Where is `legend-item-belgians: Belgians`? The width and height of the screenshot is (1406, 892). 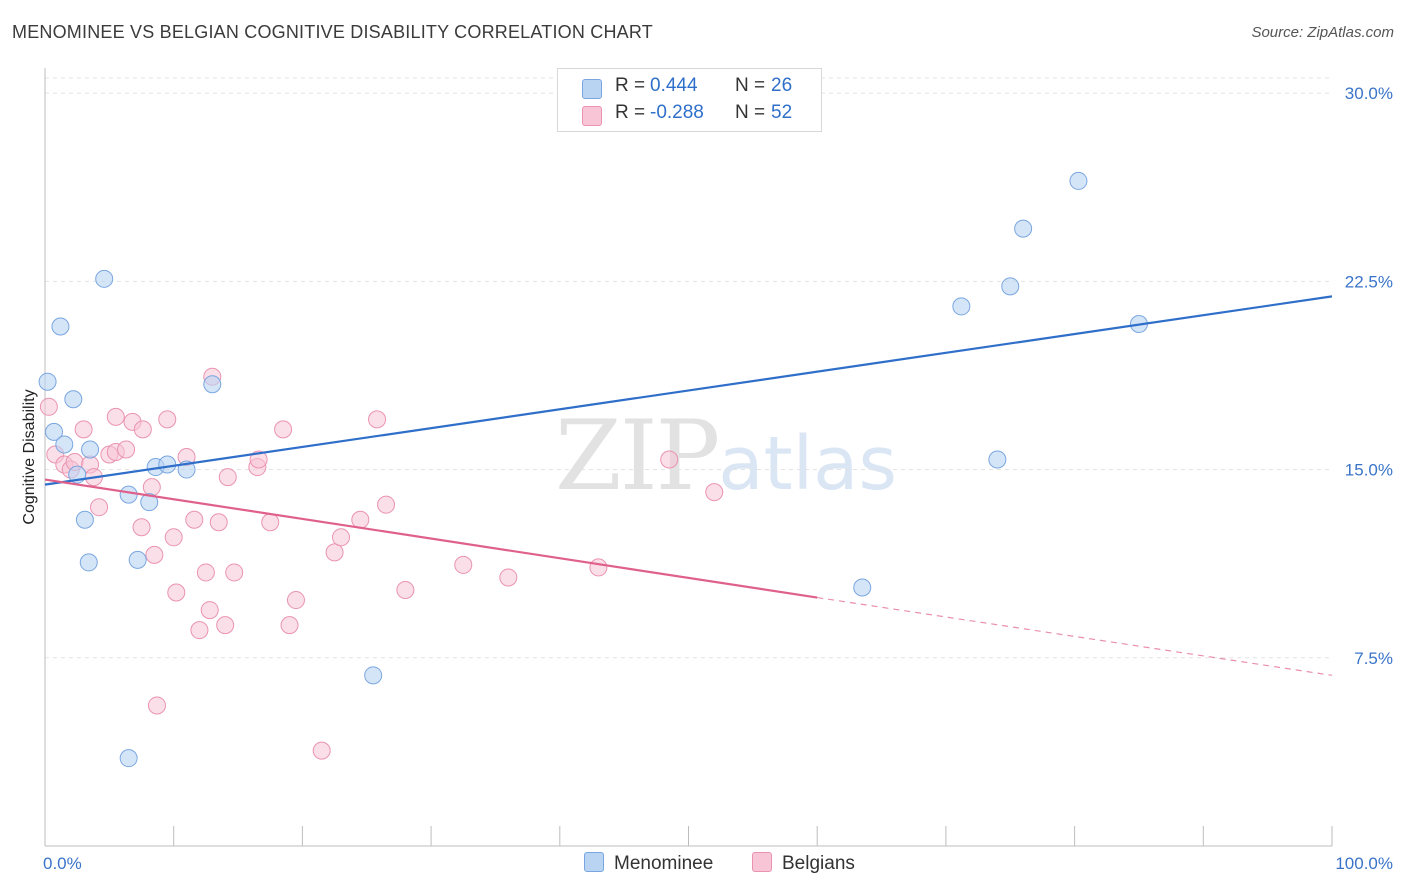 legend-item-belgians: Belgians is located at coordinates (803, 863).